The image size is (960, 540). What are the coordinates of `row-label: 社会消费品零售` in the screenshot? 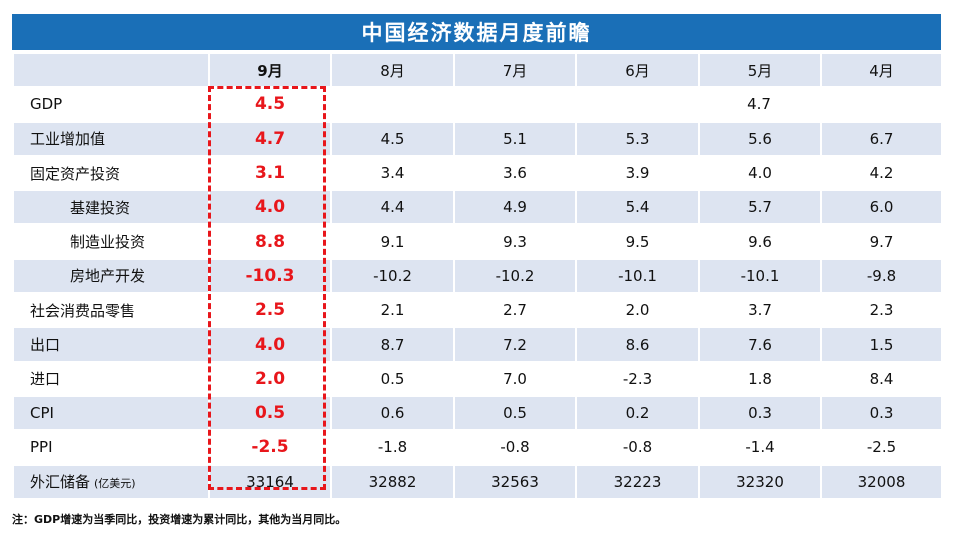 It's located at (111, 310).